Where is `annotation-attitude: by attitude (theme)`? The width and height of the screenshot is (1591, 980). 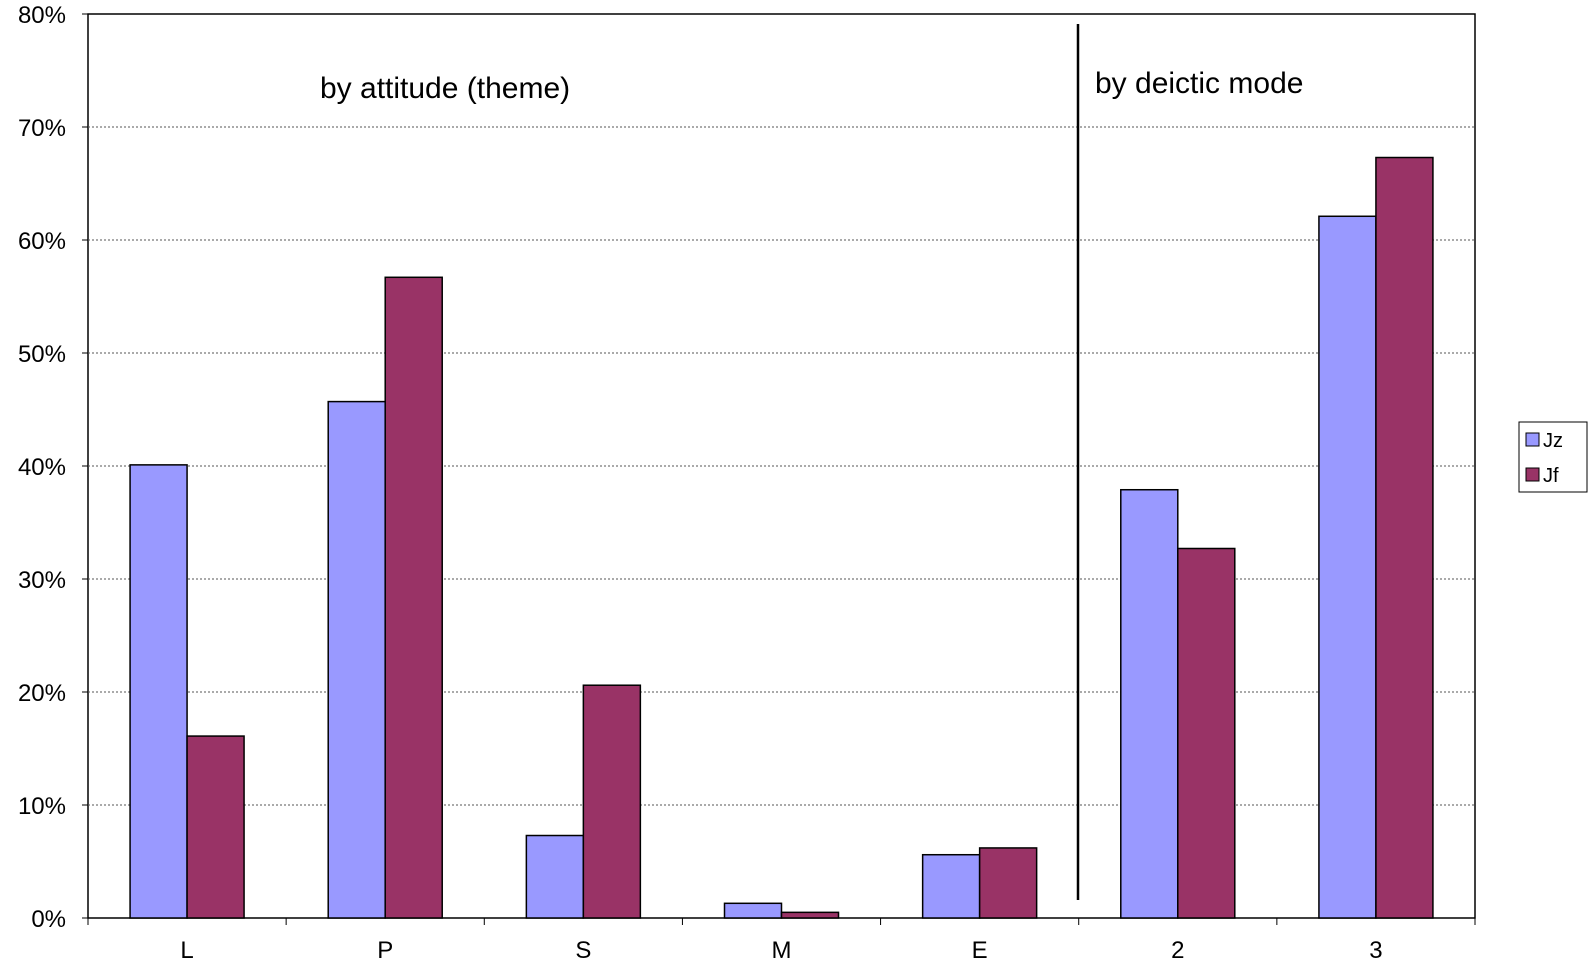
annotation-attitude: by attitude (theme) is located at coordinates (445, 88).